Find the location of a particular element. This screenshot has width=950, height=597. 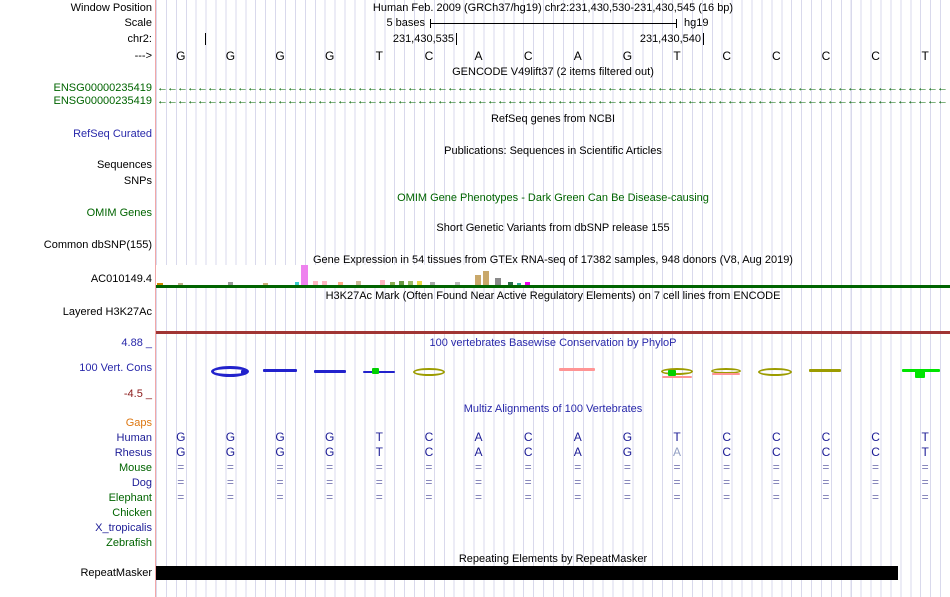

gtex-gene-line is located at coordinates (553, 286).